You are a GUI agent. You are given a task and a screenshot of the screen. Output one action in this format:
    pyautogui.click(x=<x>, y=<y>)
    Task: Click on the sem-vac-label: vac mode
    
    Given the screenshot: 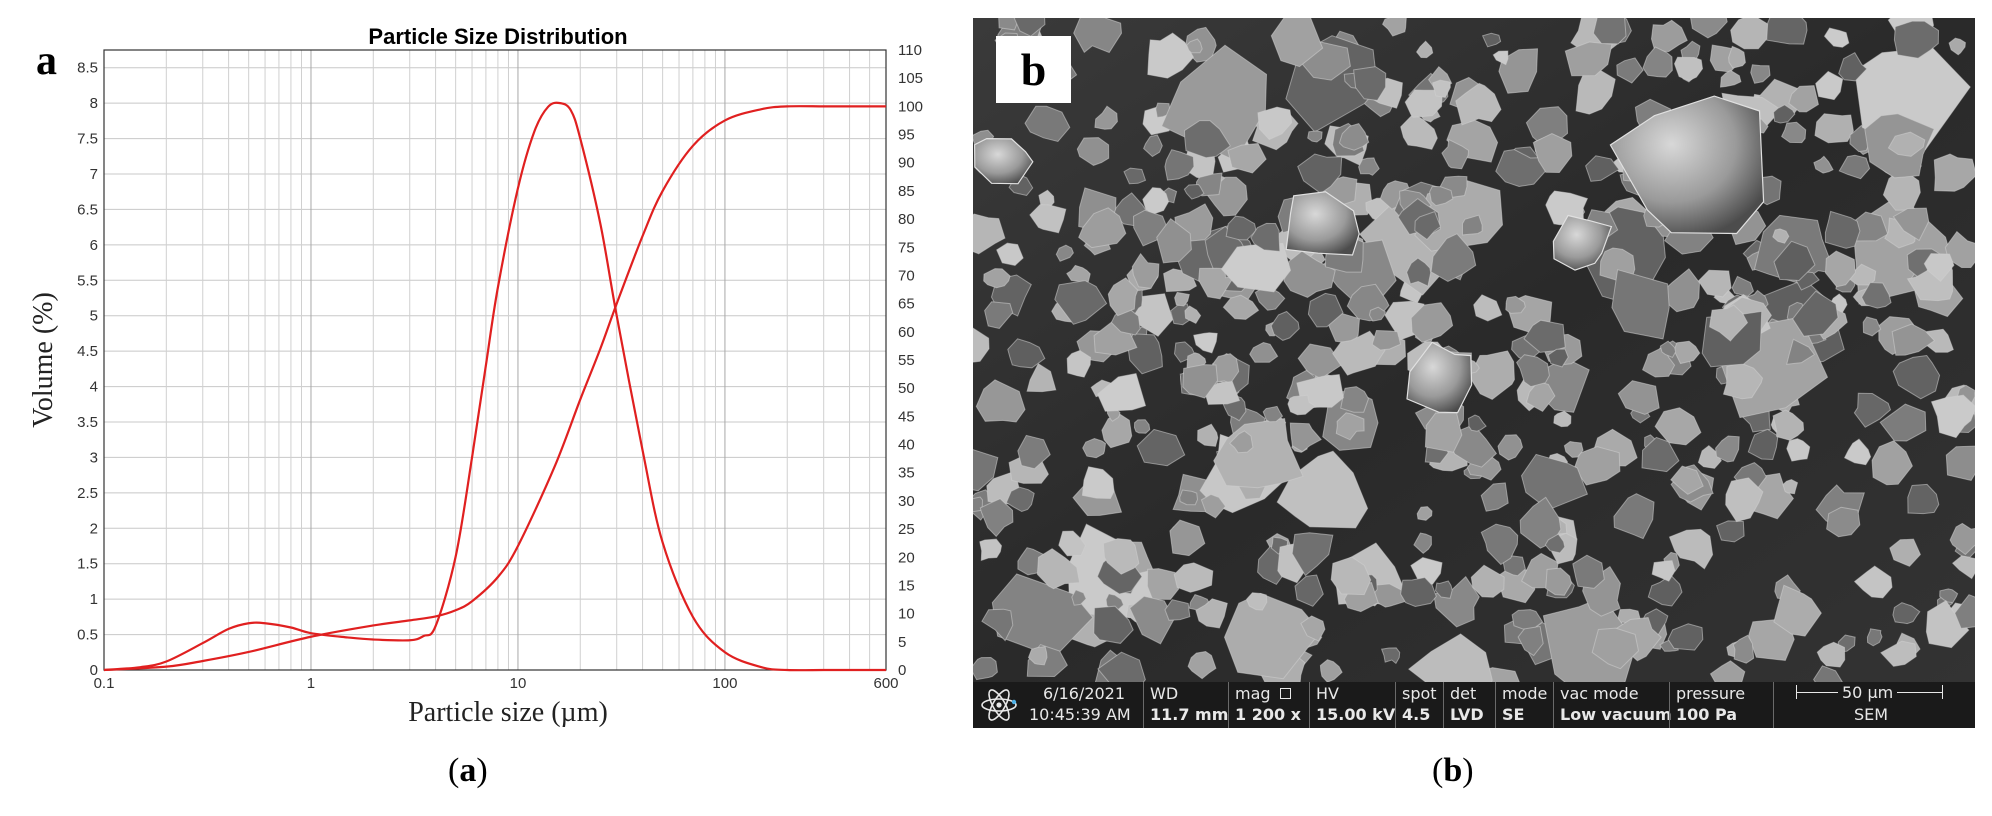 What is the action you would take?
    pyautogui.click(x=1599, y=693)
    